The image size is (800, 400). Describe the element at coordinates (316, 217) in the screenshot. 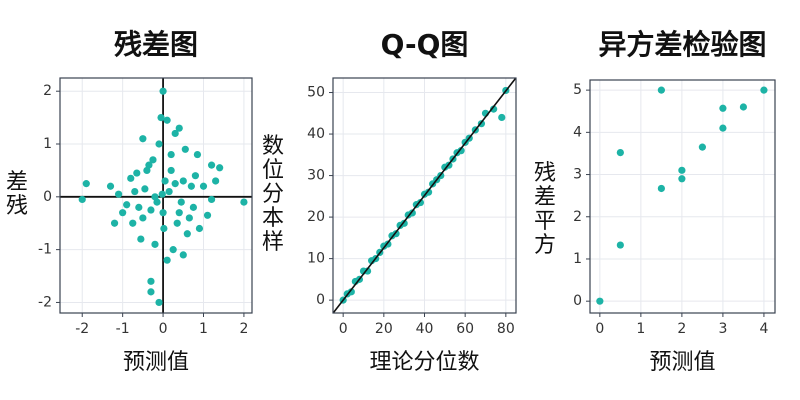

I see `y-tick-label: 20` at that location.